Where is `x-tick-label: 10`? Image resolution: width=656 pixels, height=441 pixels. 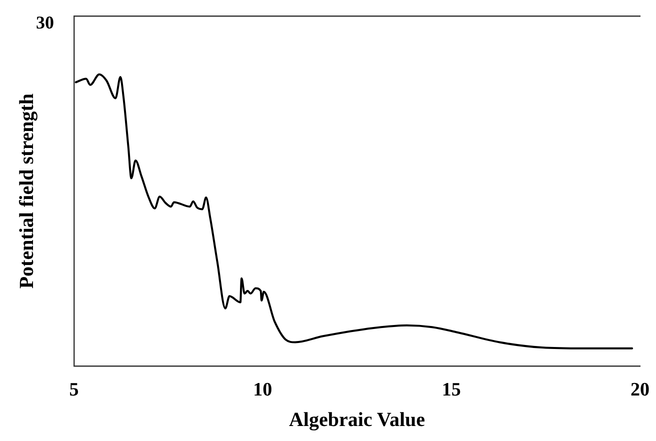 x-tick-label: 10 is located at coordinates (262, 390).